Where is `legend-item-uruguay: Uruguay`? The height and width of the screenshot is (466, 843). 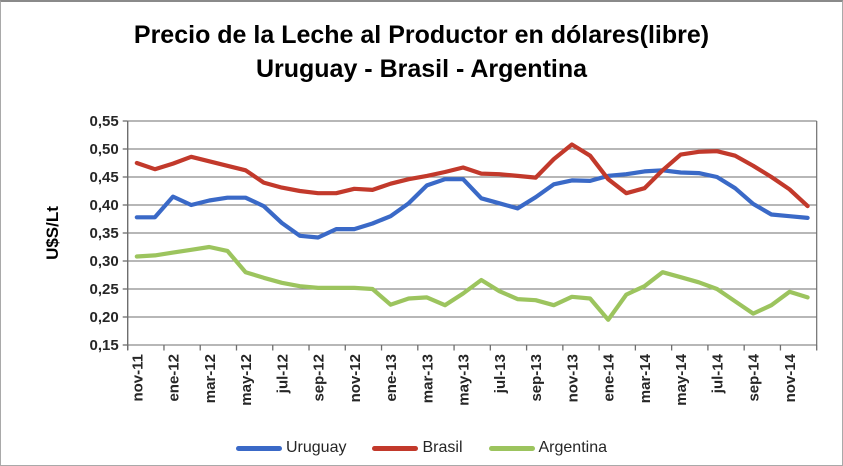 legend-item-uruguay: Uruguay is located at coordinates (291, 448).